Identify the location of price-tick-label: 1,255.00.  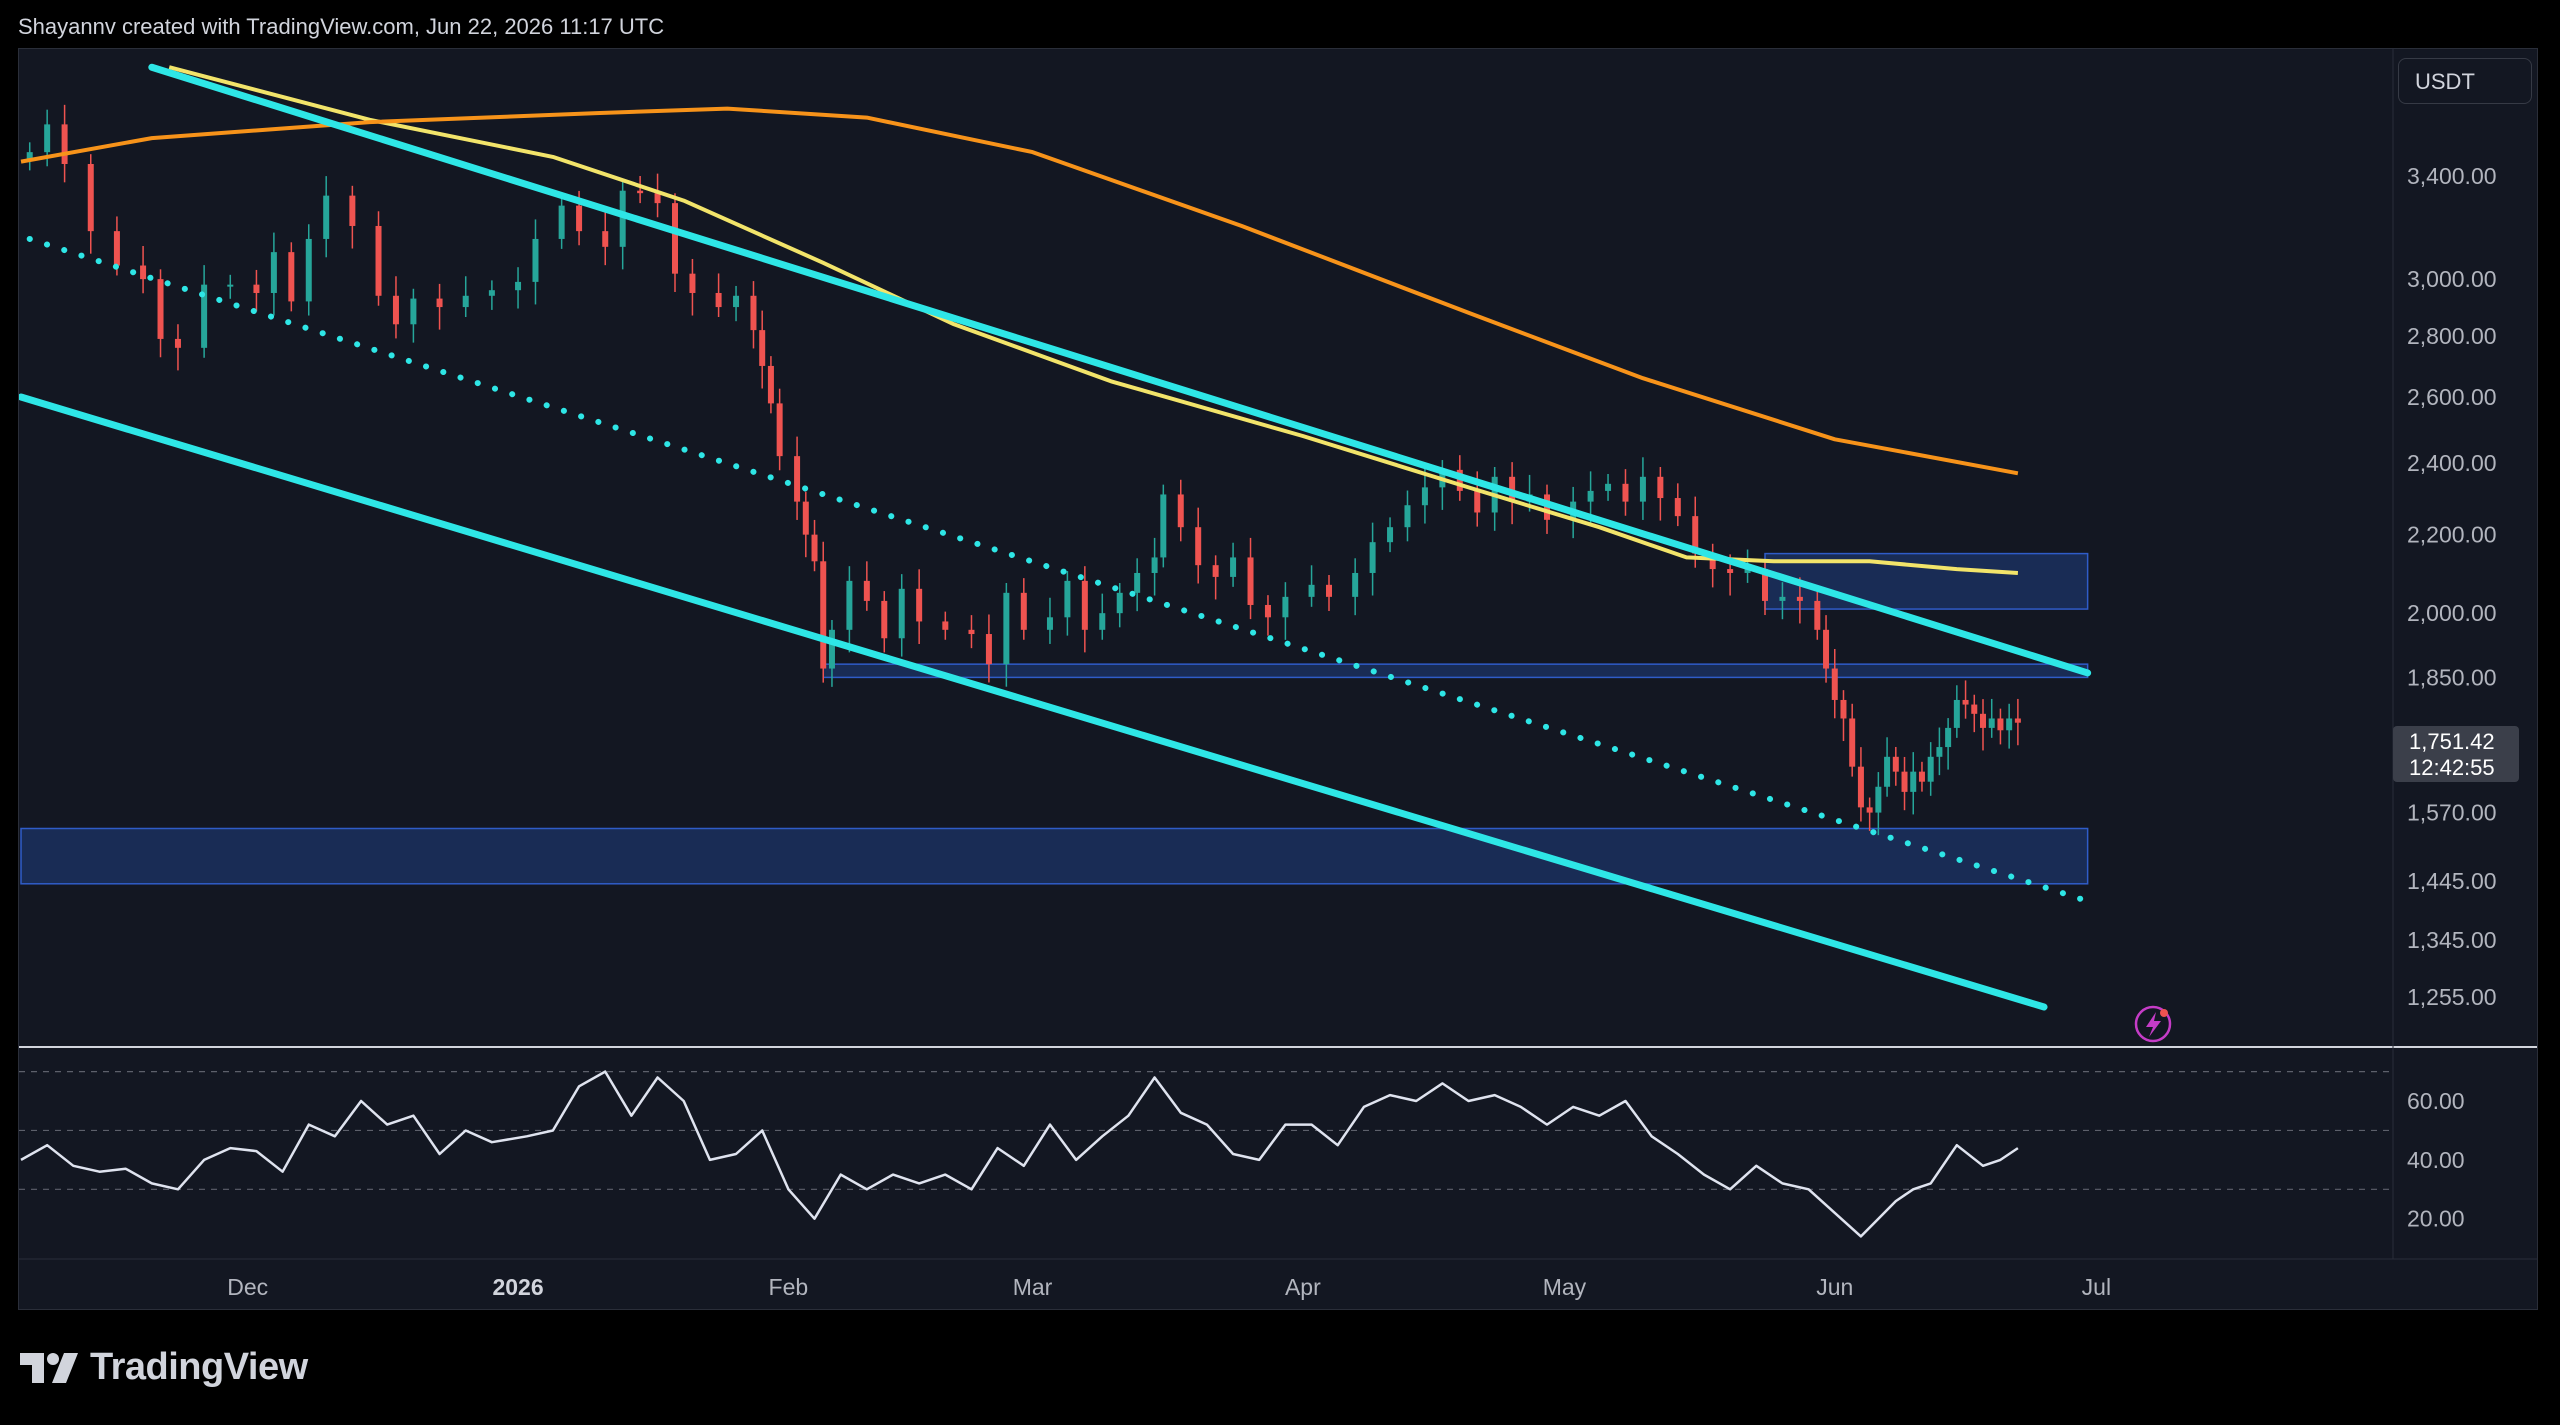
(2452, 997).